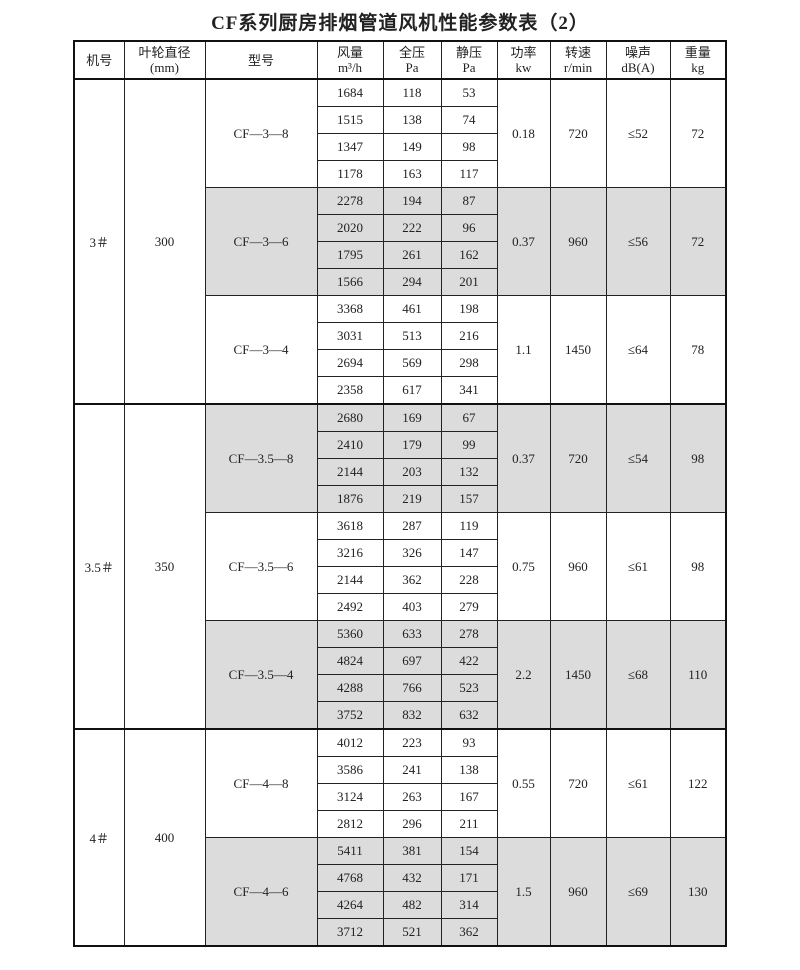 The image size is (800, 970). Describe the element at coordinates (164, 837) in the screenshot. I see `impeller-diameter-cell: 400` at that location.